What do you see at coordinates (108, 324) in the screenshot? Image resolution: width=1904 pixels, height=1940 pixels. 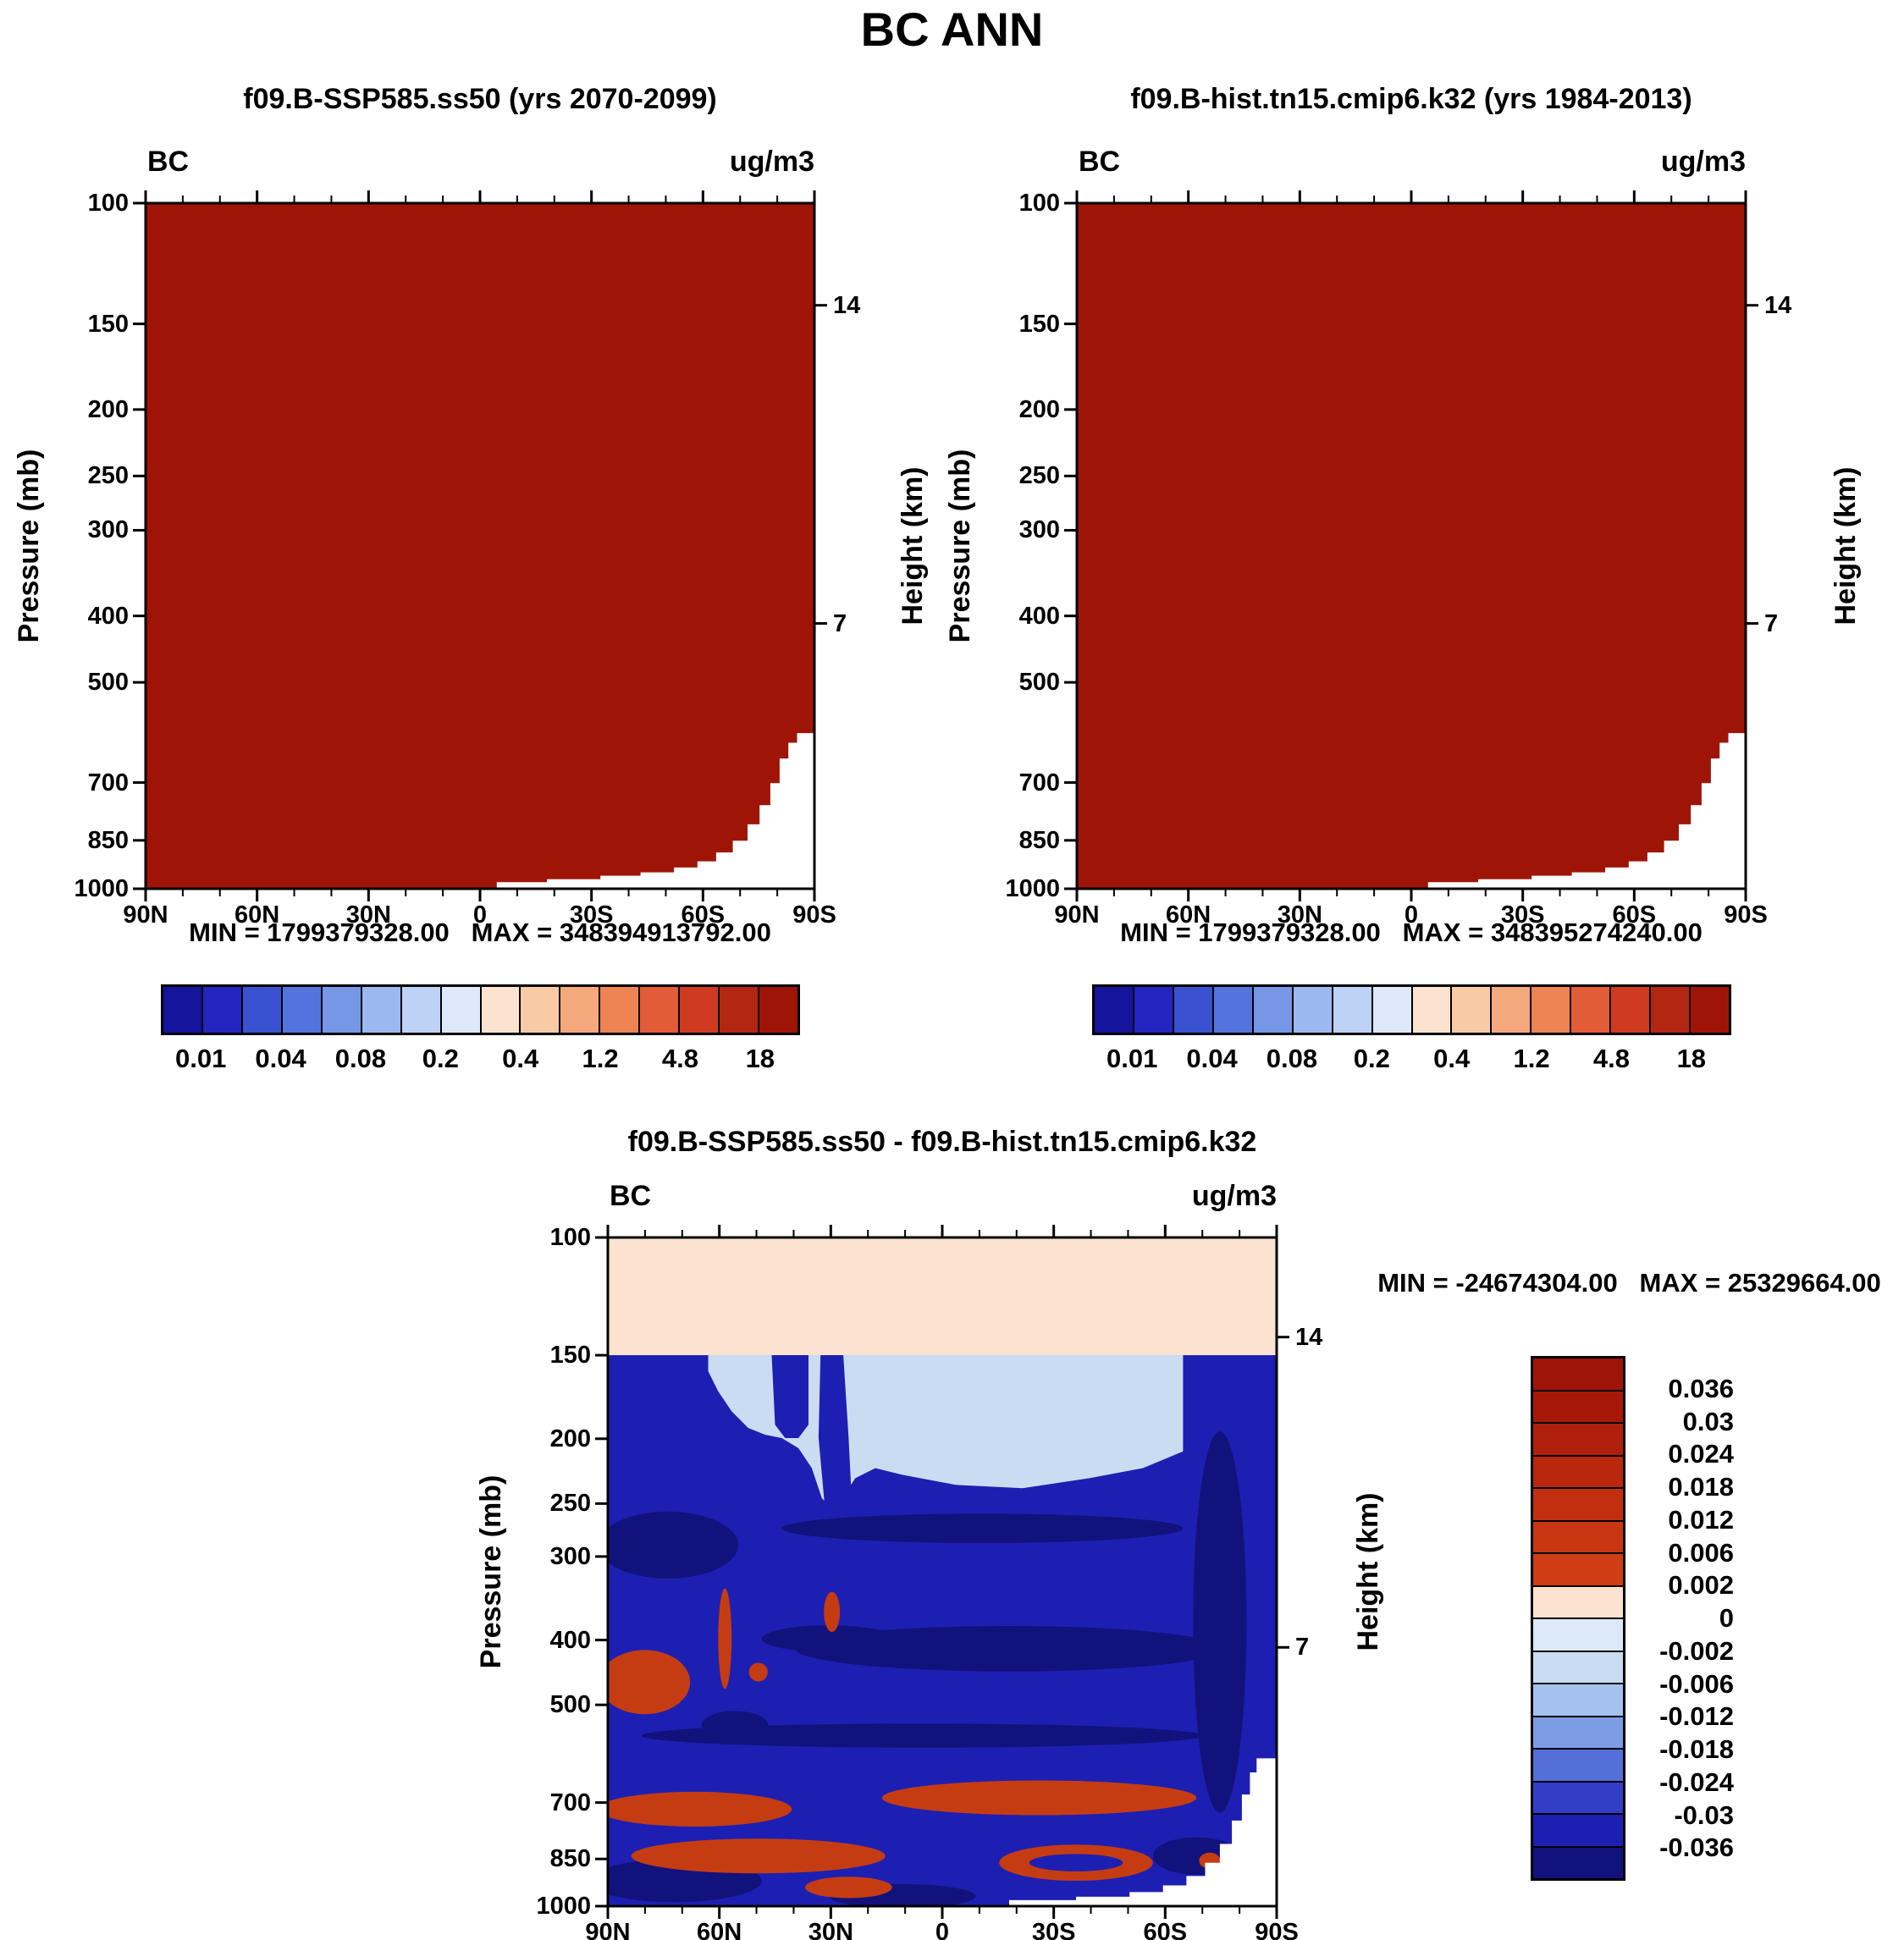 I see `ssp585-pressure-tick-label: 150` at bounding box center [108, 324].